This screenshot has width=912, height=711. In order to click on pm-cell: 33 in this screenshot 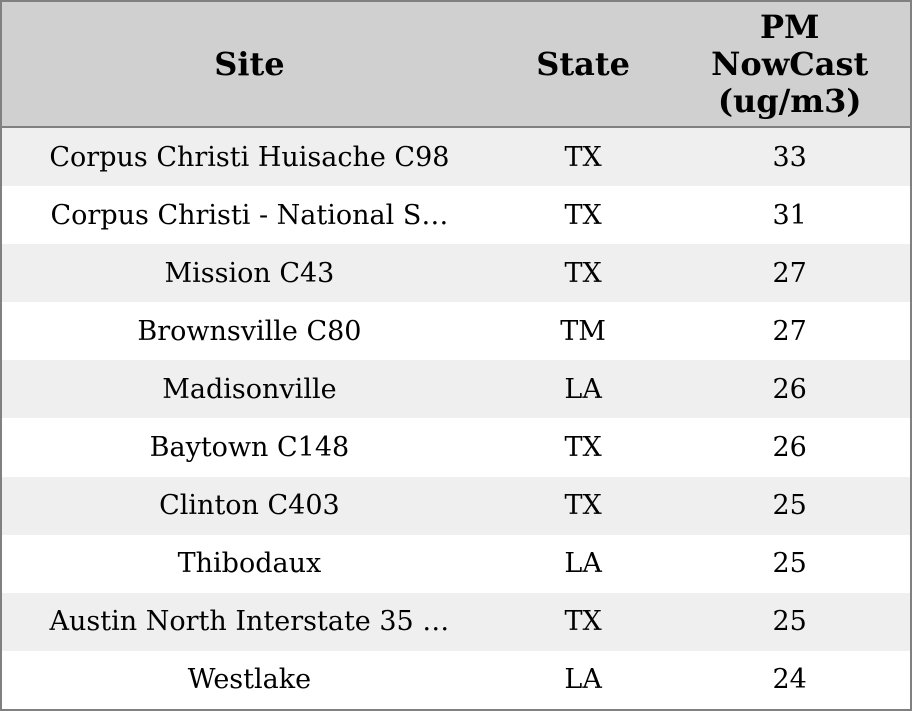, I will do `click(789, 157)`.